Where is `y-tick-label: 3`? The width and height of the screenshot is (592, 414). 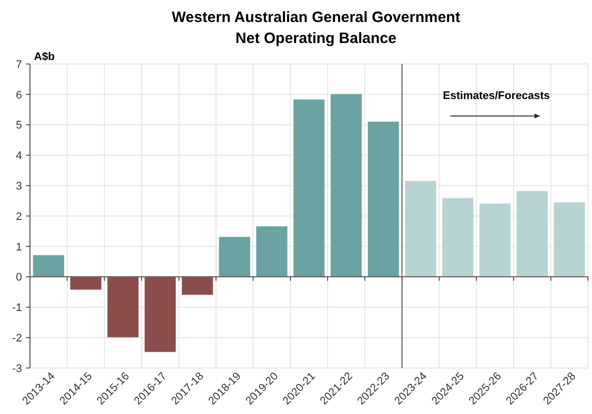 y-tick-label: 3 is located at coordinates (19, 186).